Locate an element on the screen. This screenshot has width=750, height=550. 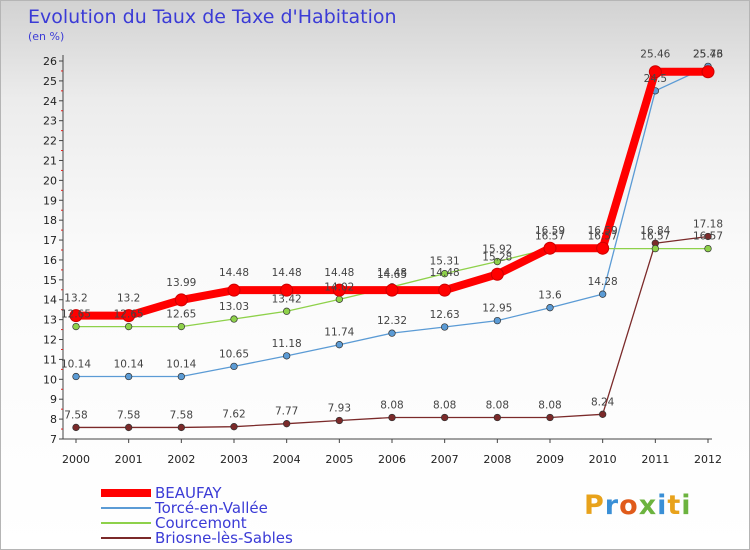
data-label: 24.5 is located at coordinates (655, 79).